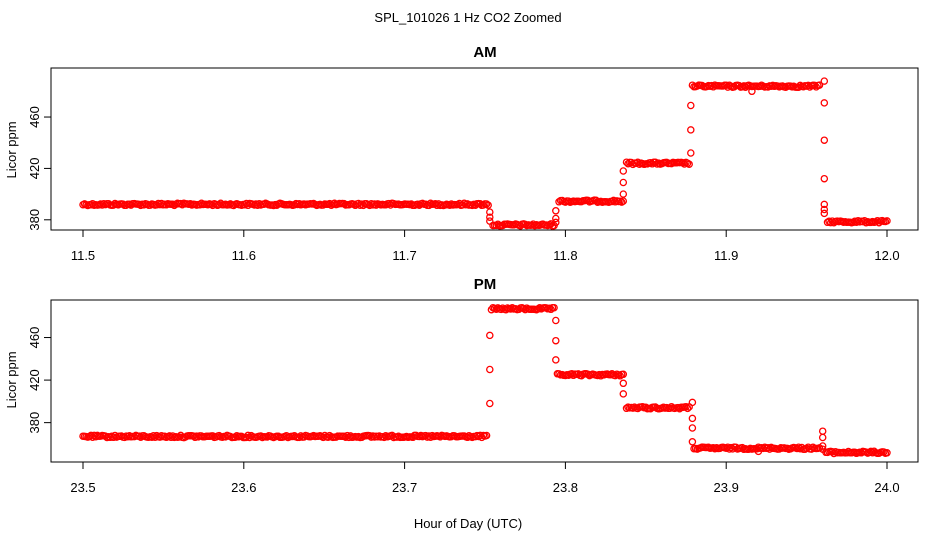 The width and height of the screenshot is (936, 540). What do you see at coordinates (726, 255) in the screenshot?
I see `am-x-tick-label: 11.9` at bounding box center [726, 255].